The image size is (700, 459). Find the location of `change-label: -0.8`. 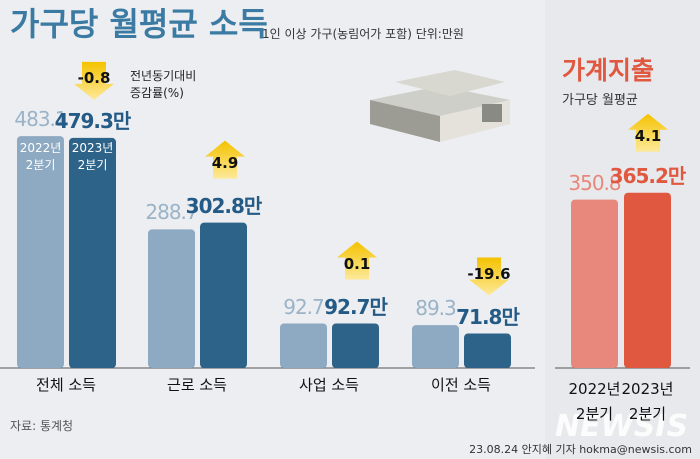

change-label: -0.8 is located at coordinates (94, 77).